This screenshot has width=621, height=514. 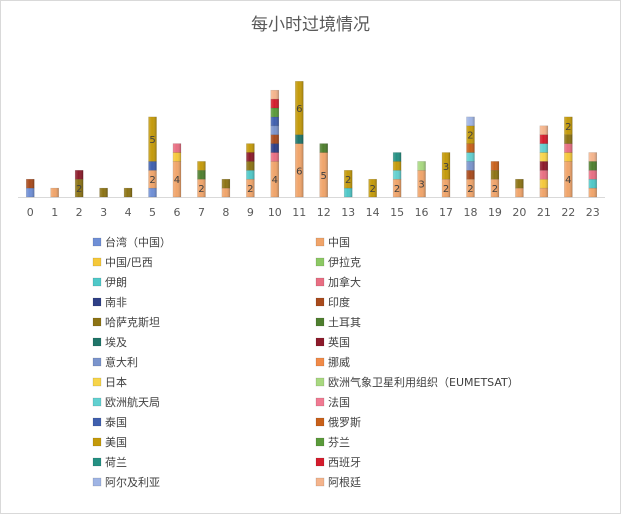 I want to click on x-tick-label: 5, so click(x=152, y=212).